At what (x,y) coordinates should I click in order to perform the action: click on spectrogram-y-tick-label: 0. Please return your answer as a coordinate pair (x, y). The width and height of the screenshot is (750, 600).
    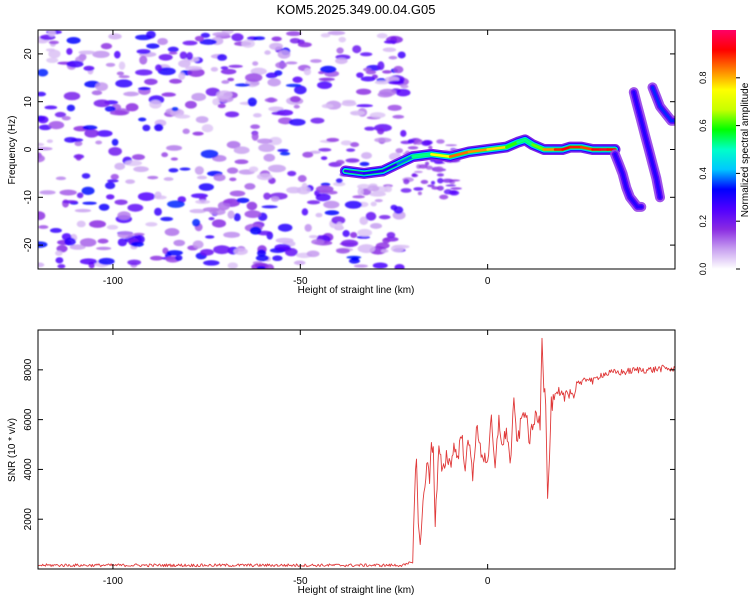
    Looking at the image, I should click on (28, 149).